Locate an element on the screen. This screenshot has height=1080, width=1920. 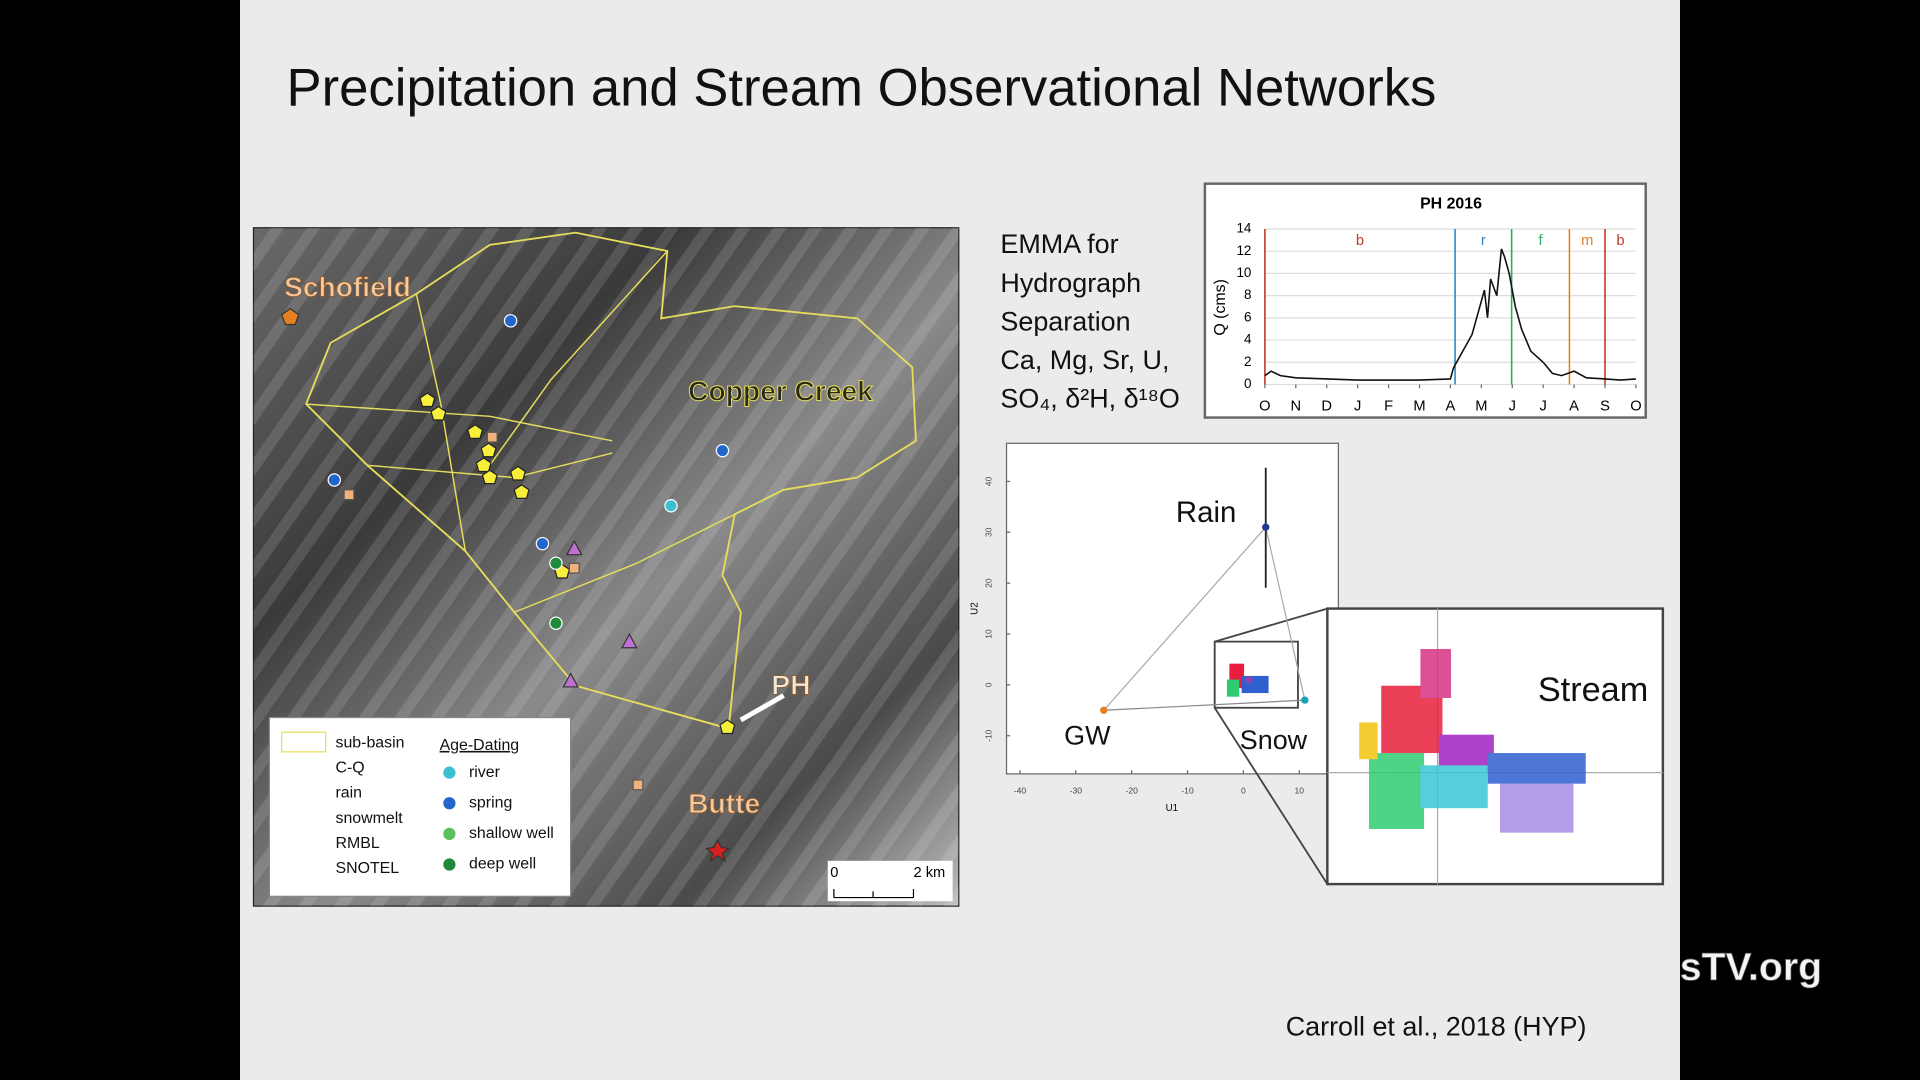
phase-label: r is located at coordinates (1483, 241).